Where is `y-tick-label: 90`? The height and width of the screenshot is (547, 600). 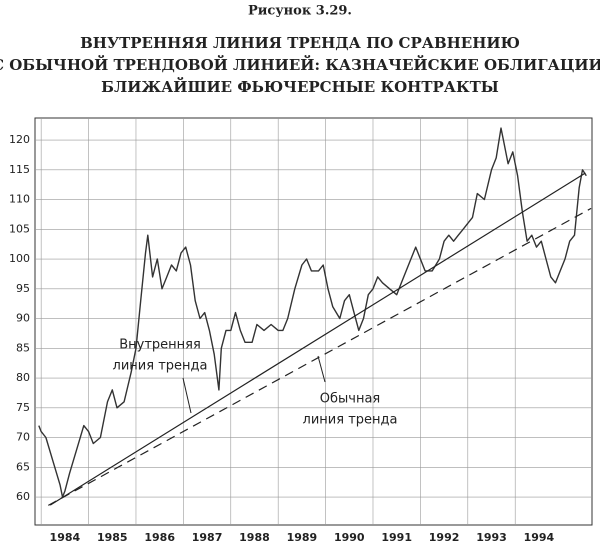 y-tick-label: 90 is located at coordinates (23, 318).